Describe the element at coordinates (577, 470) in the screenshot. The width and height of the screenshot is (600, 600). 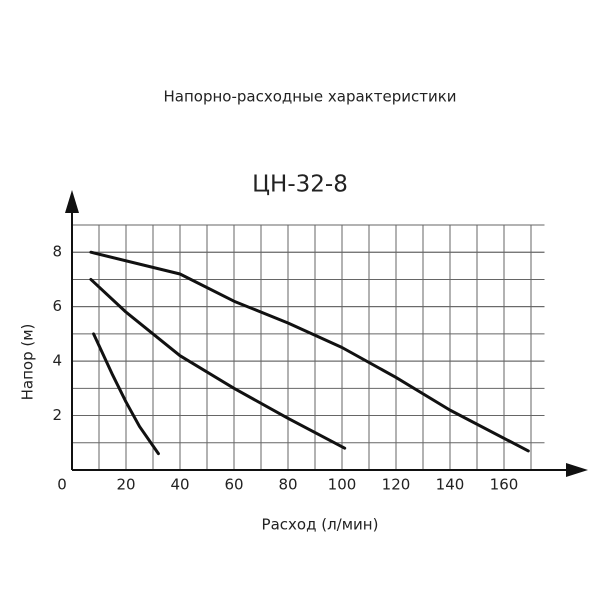
I see `x-axis-arrow` at that location.